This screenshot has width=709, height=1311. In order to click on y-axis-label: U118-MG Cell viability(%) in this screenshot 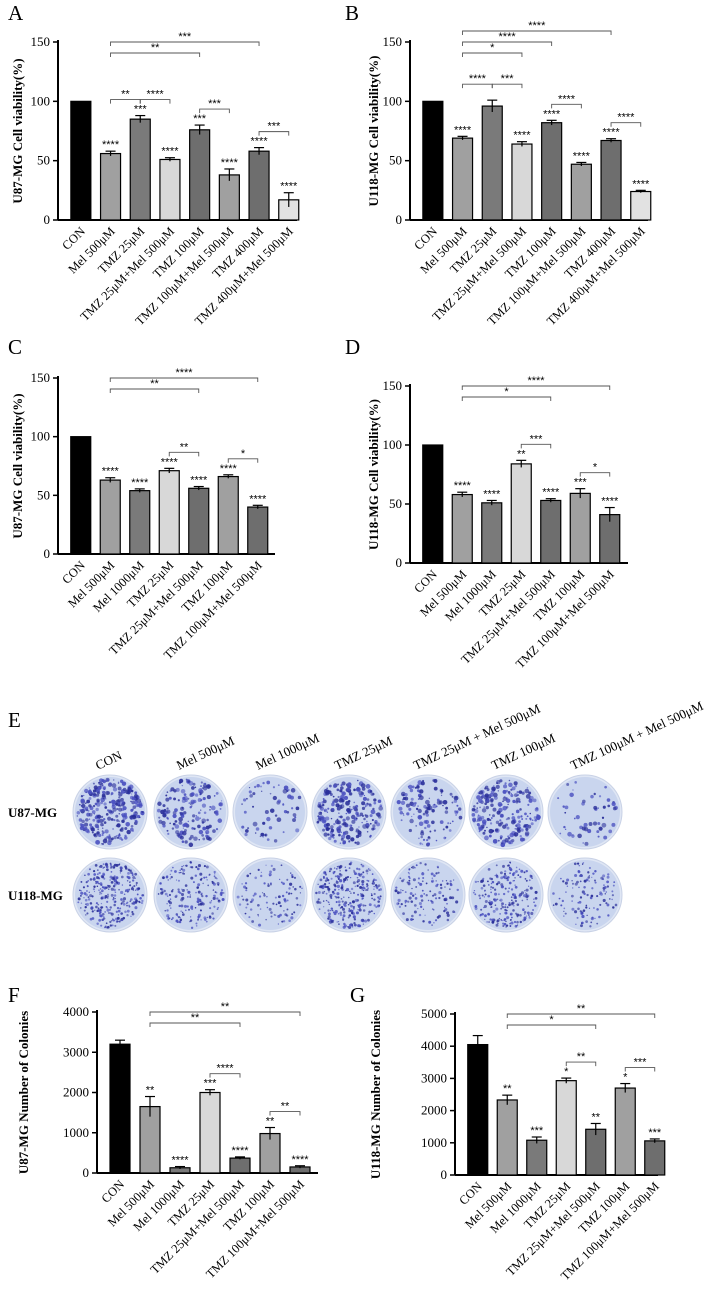, I will do `click(373, 474)`.